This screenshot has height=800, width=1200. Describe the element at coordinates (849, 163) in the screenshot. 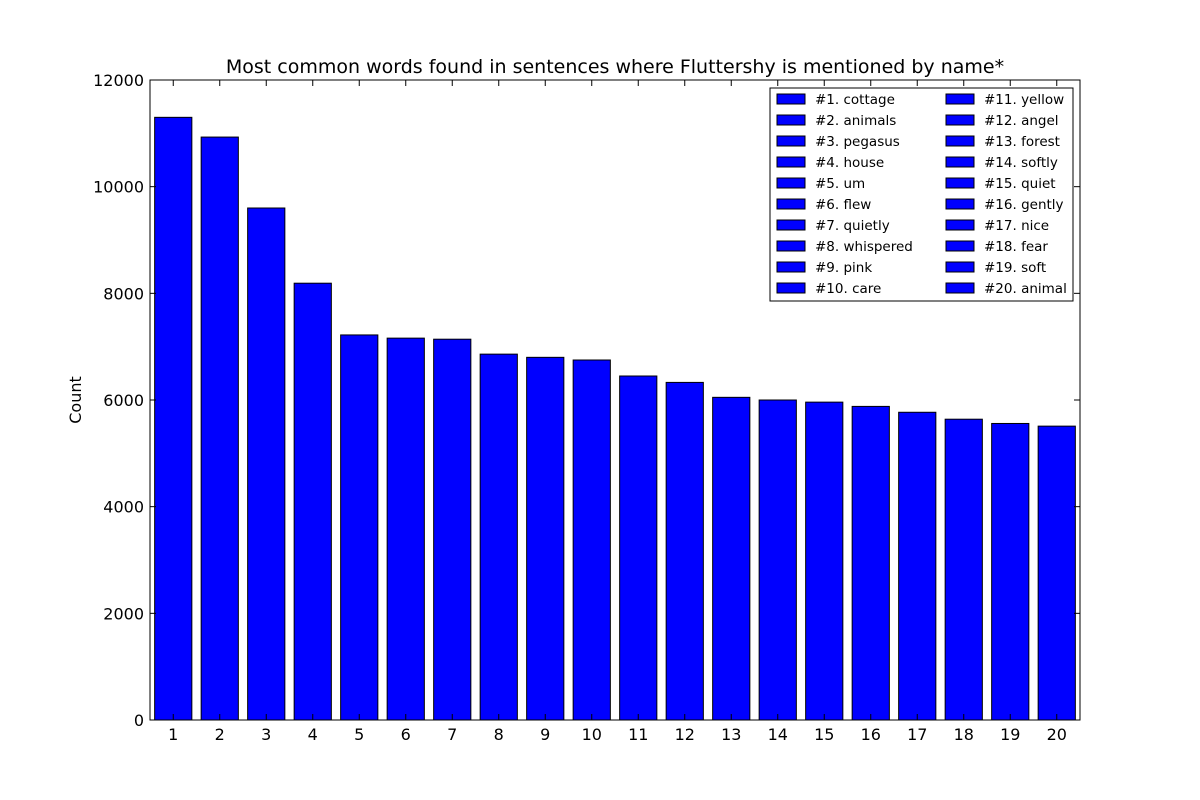

I see `legend-entry: #4. house` at that location.